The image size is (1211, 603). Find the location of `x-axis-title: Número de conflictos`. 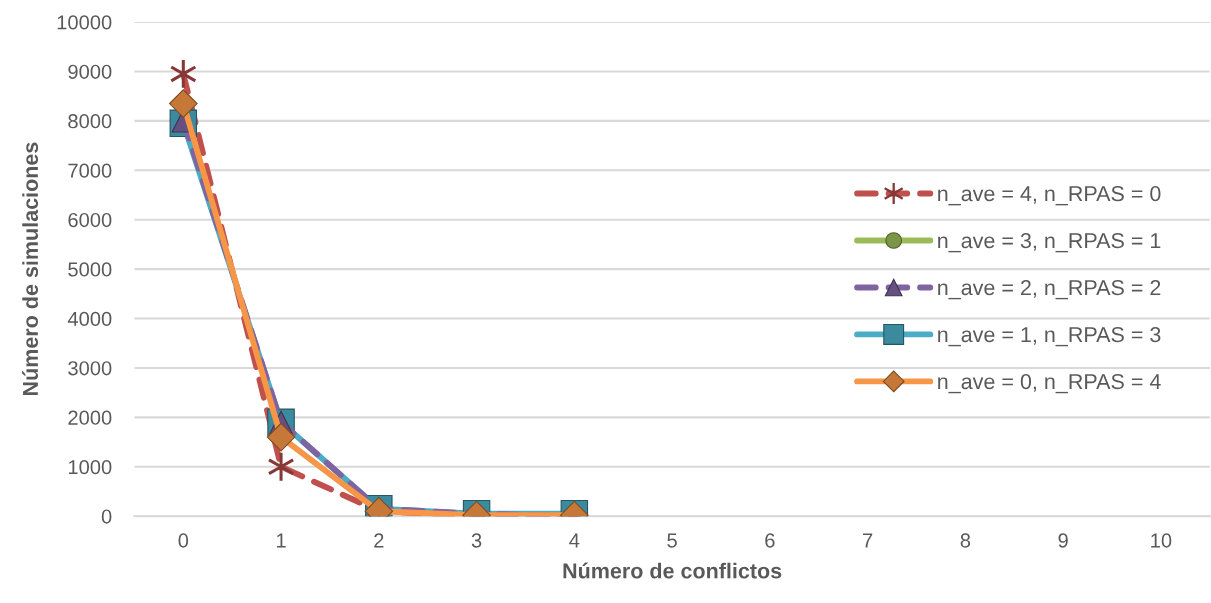

x-axis-title: Número de conflictos is located at coordinates (672, 570).